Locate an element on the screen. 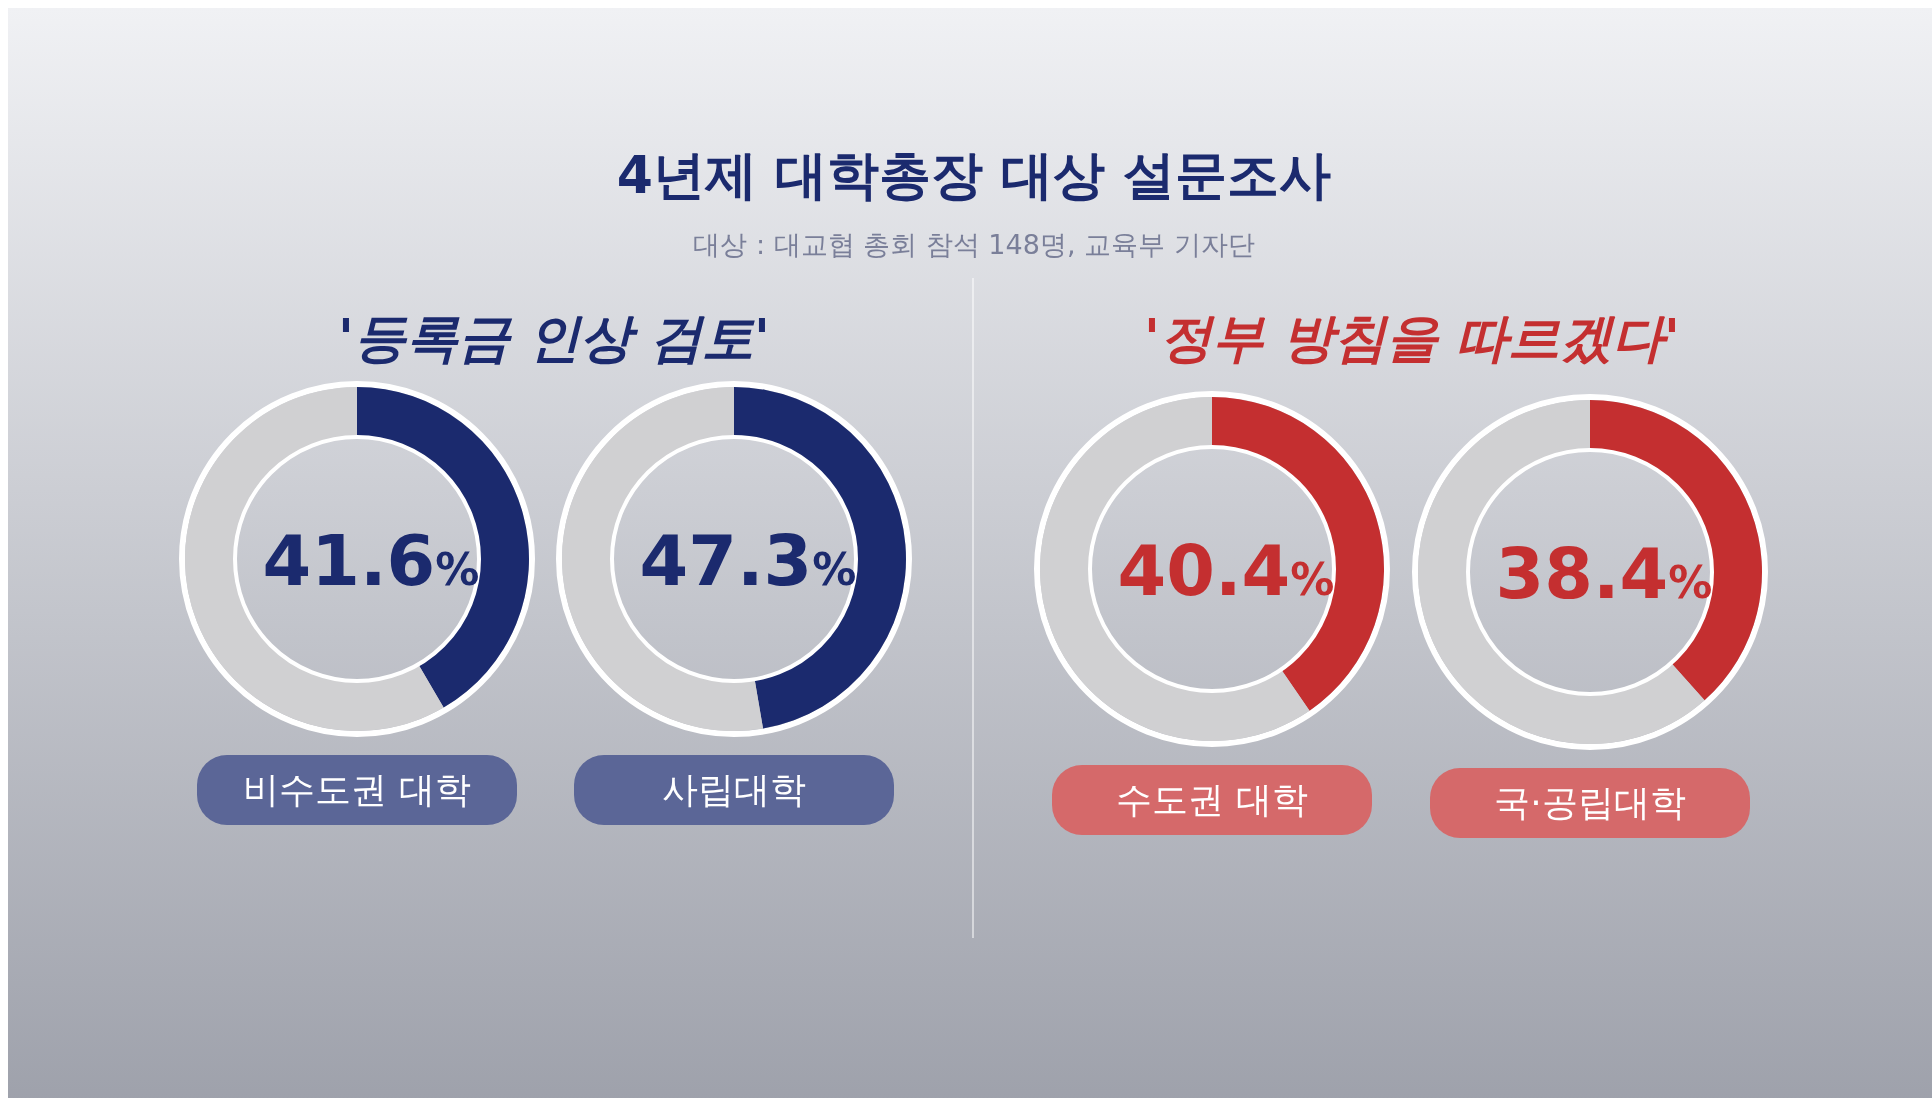  text: 4년제 대학총장 대상 설문조사 is located at coordinates (974, 175).